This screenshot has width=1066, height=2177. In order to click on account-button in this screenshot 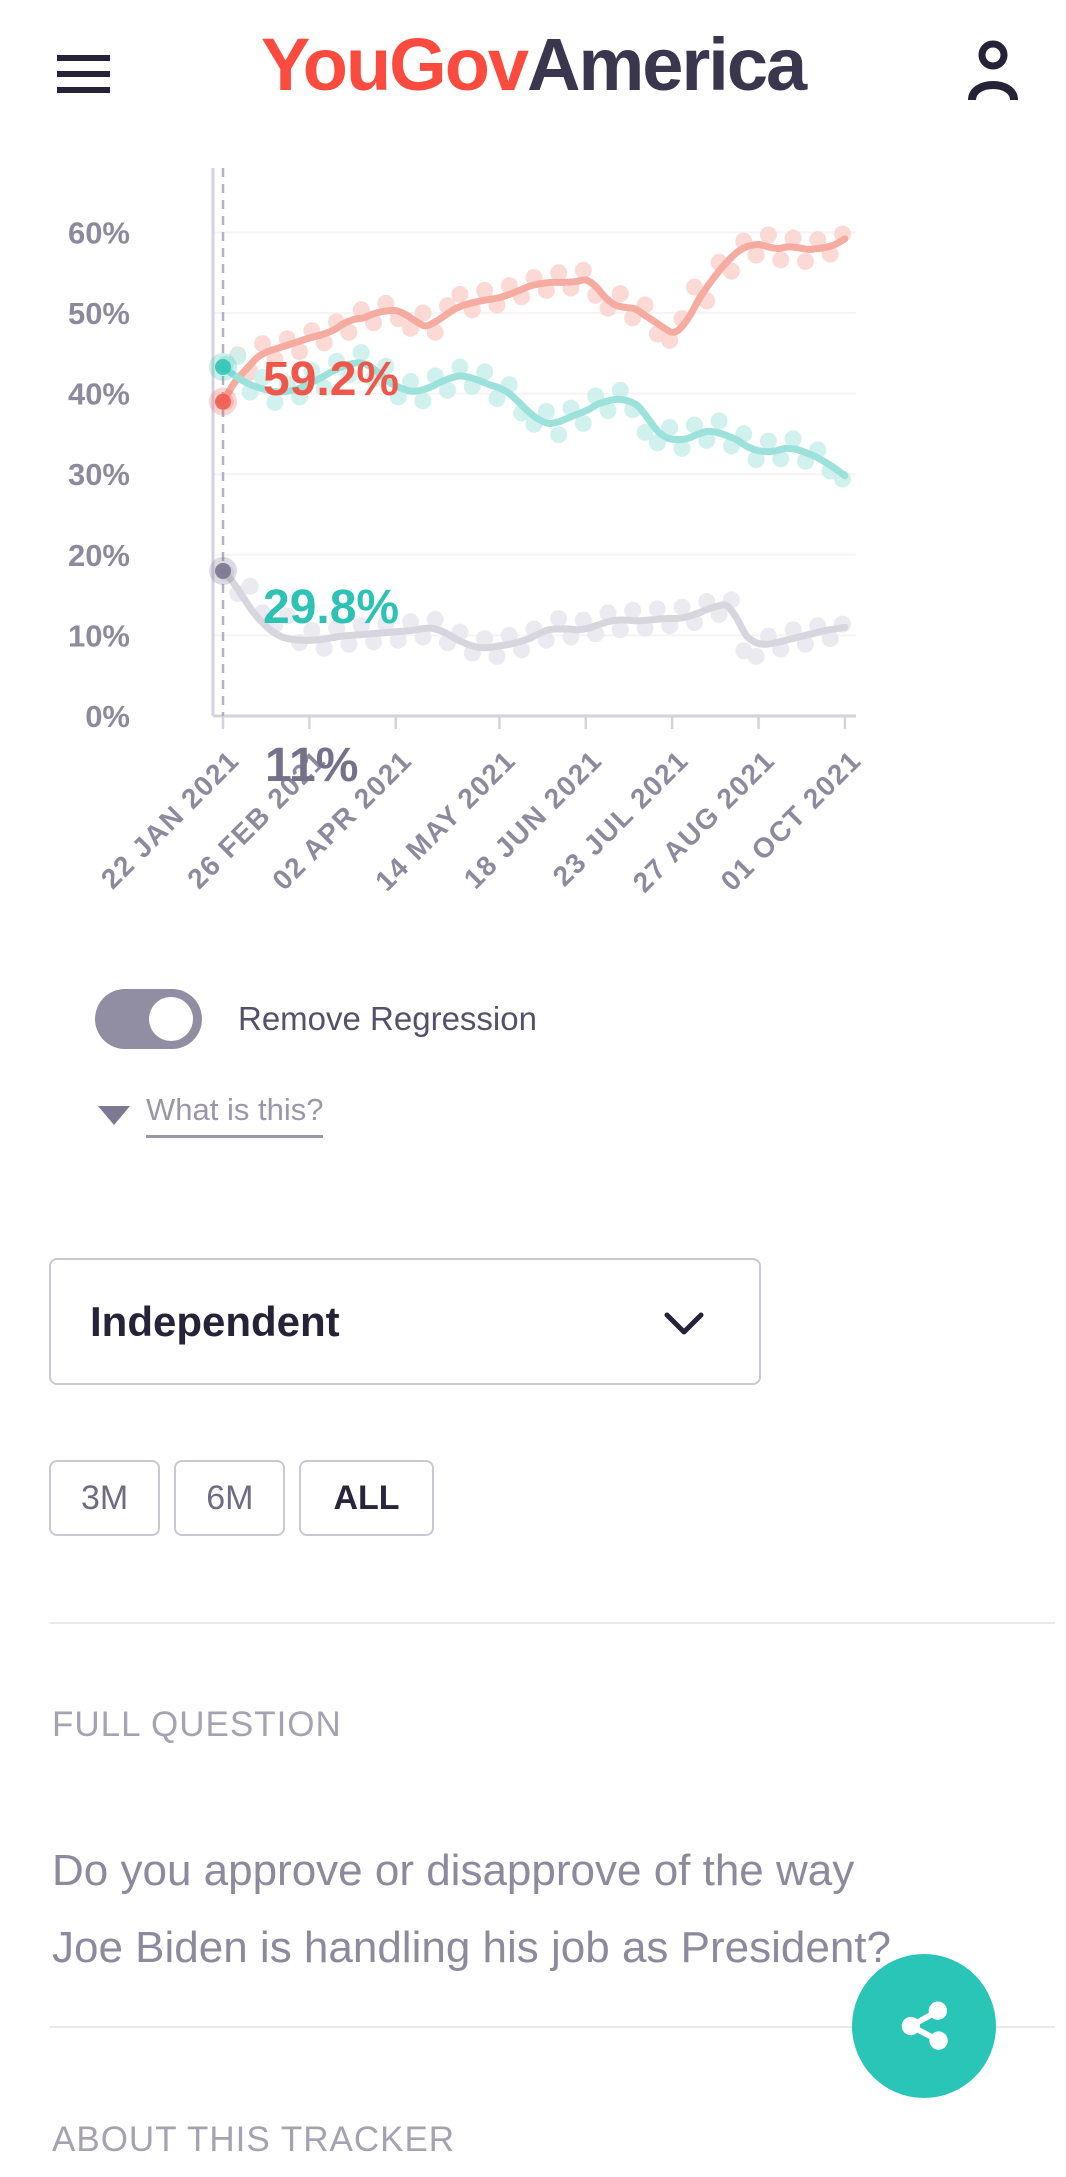, I will do `click(992, 69)`.